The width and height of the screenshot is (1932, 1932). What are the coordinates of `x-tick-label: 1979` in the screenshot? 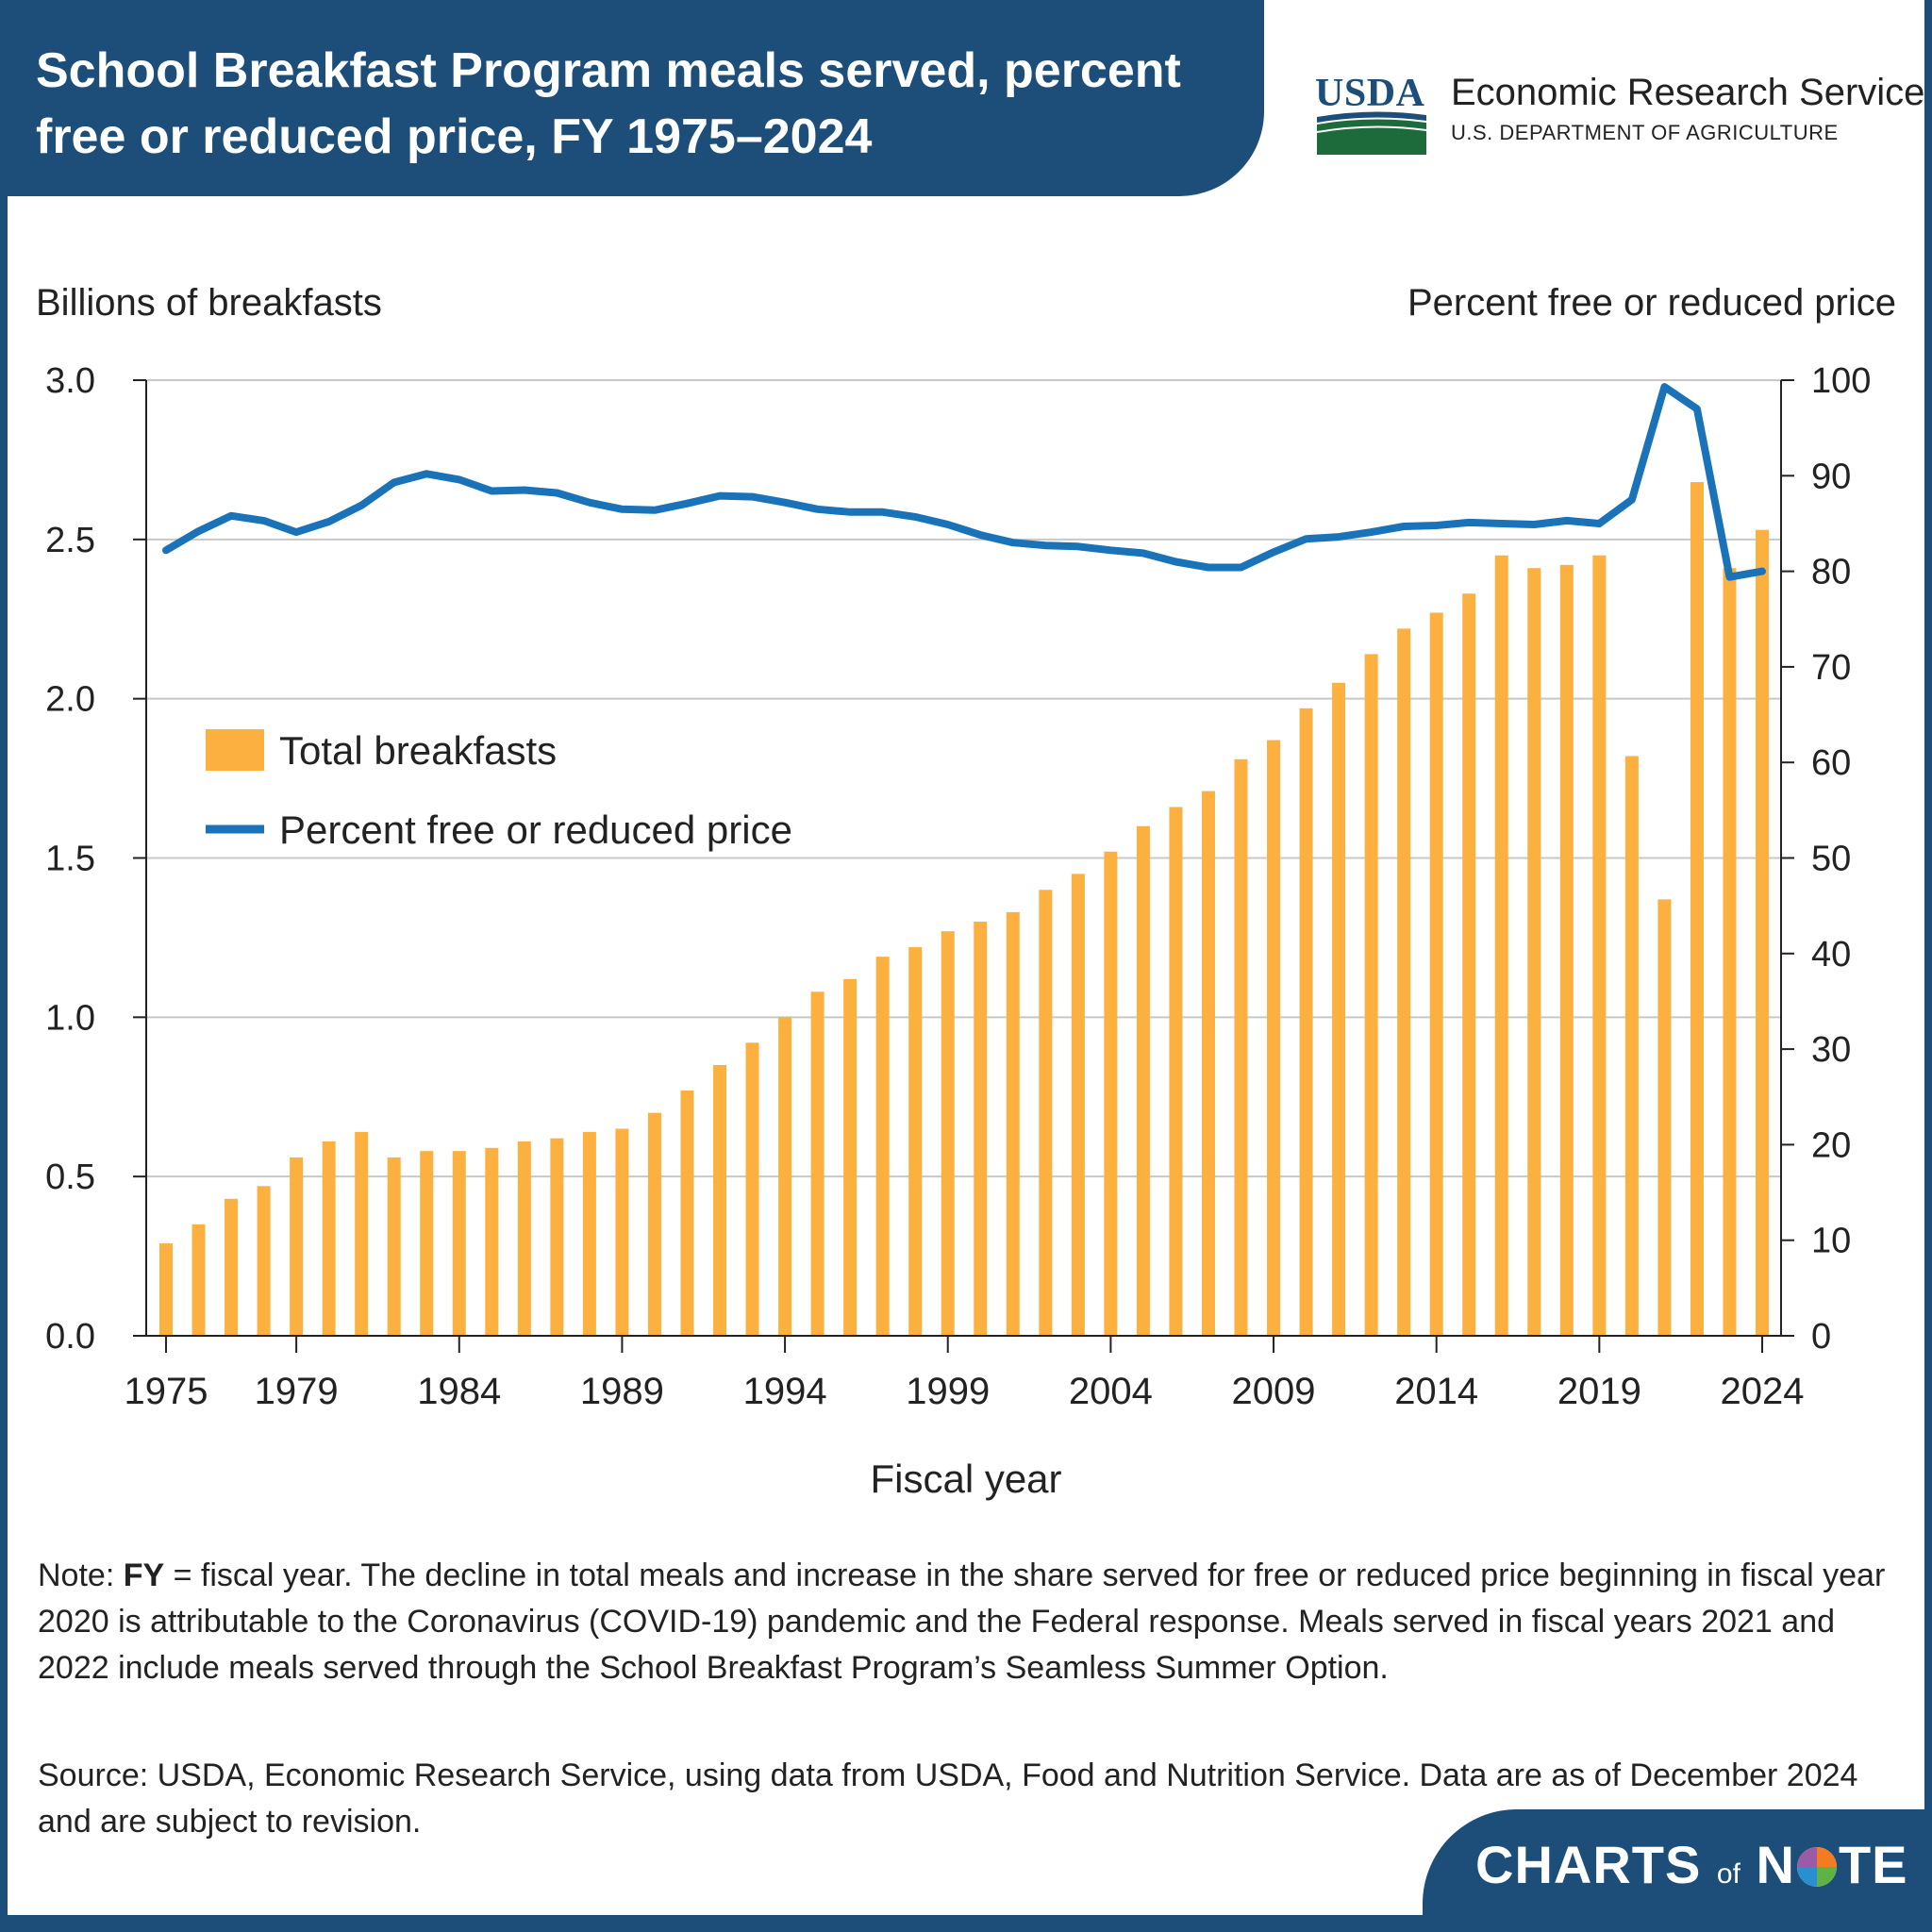 It's located at (297, 1392).